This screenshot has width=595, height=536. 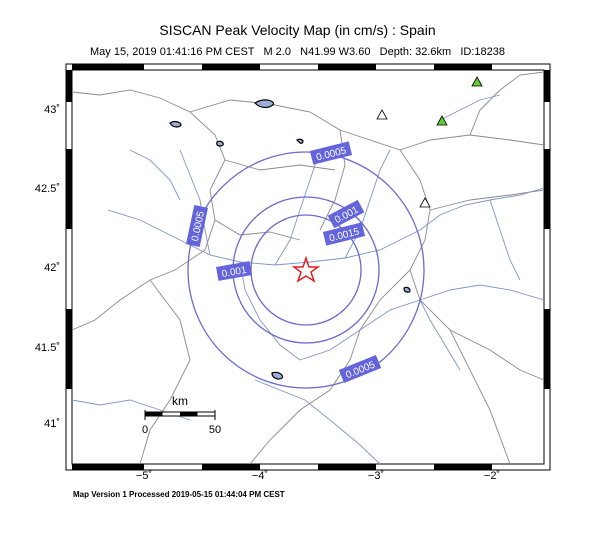 I want to click on lat-label-42.5: 42.5˚, so click(x=47, y=189).